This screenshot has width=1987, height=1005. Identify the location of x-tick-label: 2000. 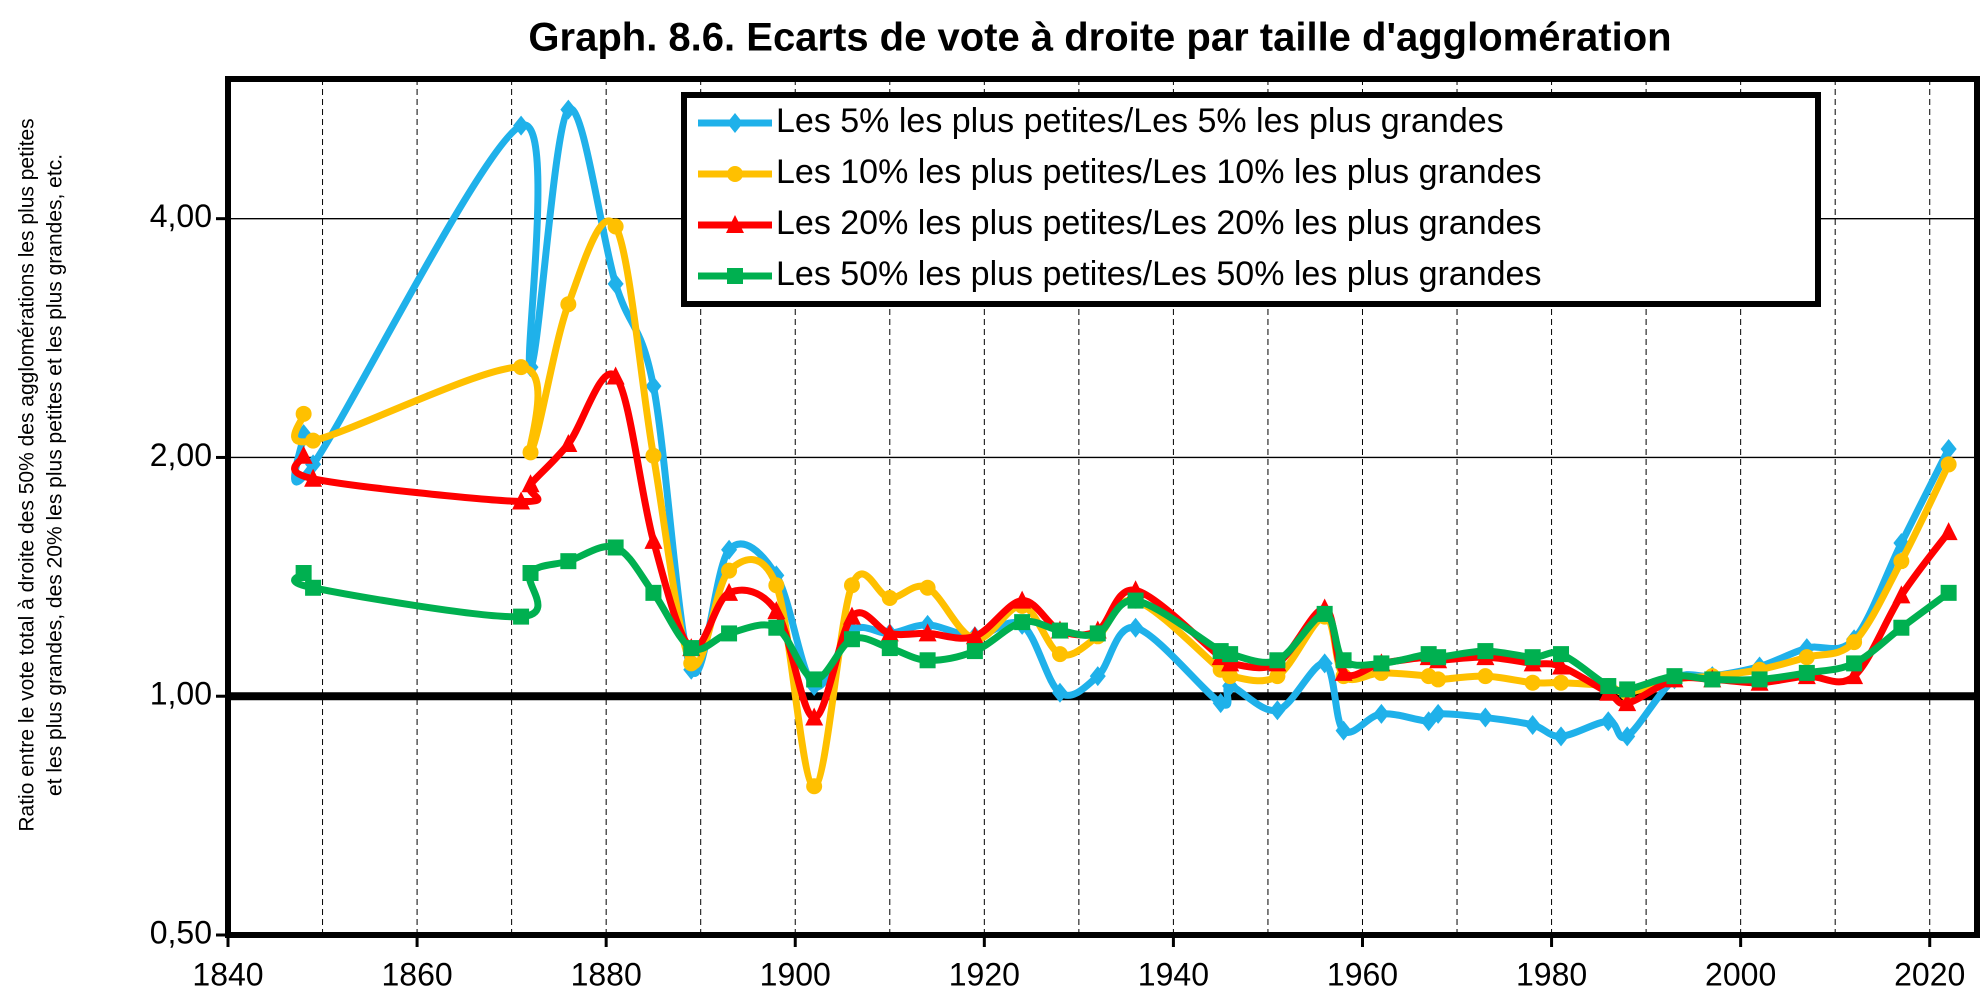
(1740, 974).